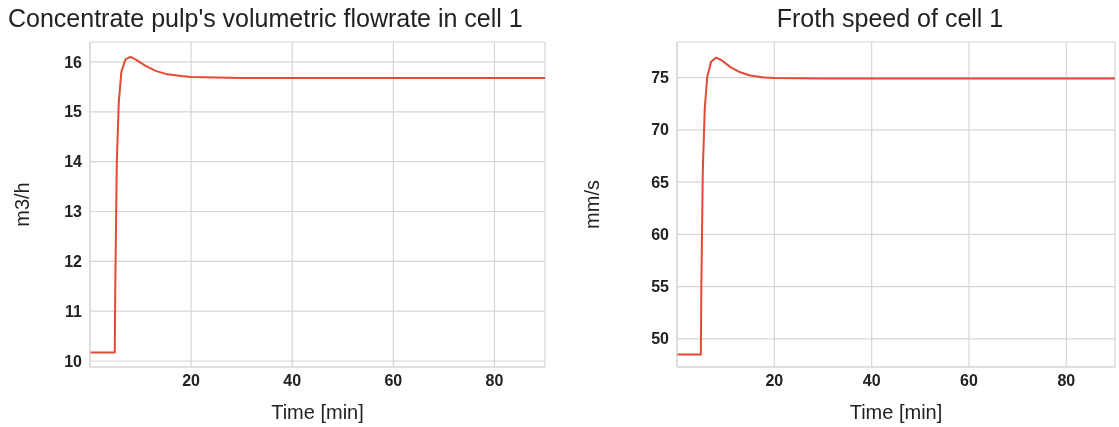  What do you see at coordinates (73, 262) in the screenshot?
I see `y-tick-label: 12` at bounding box center [73, 262].